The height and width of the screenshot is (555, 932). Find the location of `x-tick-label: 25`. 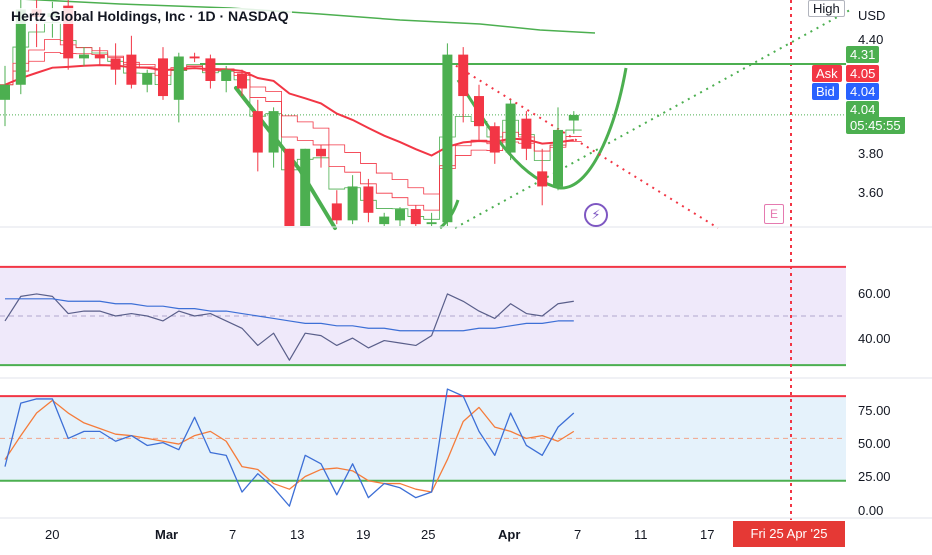

x-tick-label: 25 is located at coordinates (428, 534).